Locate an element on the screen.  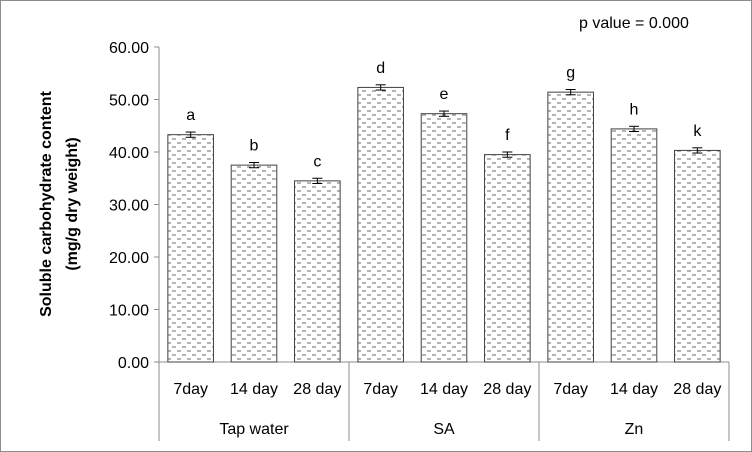
bar-letter-label: b is located at coordinates (254, 146).